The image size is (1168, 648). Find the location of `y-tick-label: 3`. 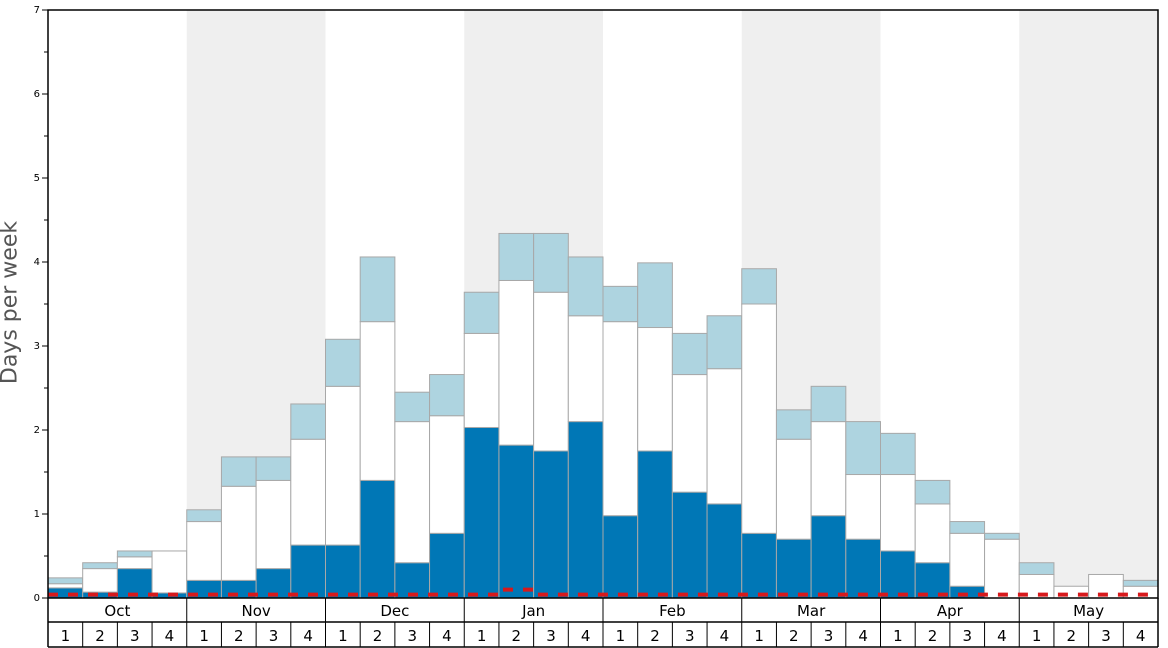

y-tick-label: 3 is located at coordinates (37, 346).